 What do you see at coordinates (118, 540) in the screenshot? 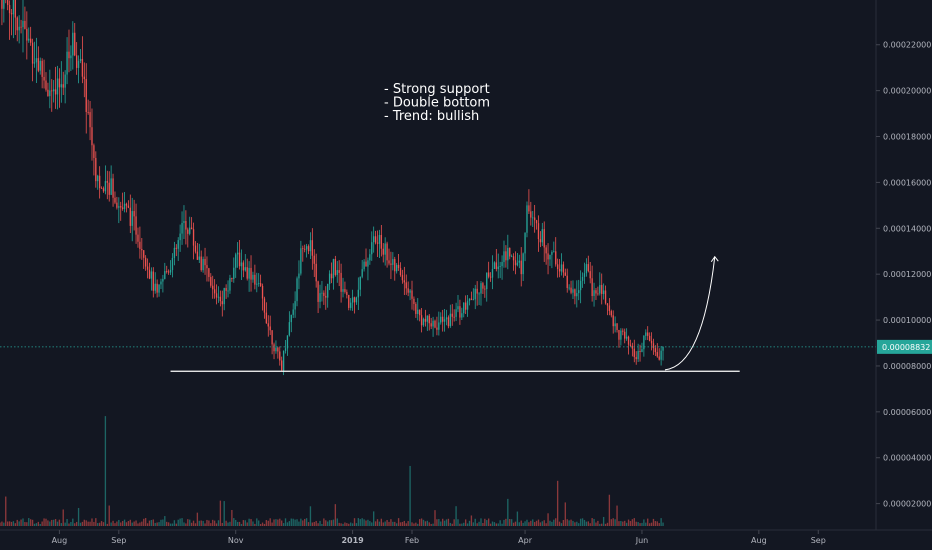
I see `time-axis-label: Sep` at bounding box center [118, 540].